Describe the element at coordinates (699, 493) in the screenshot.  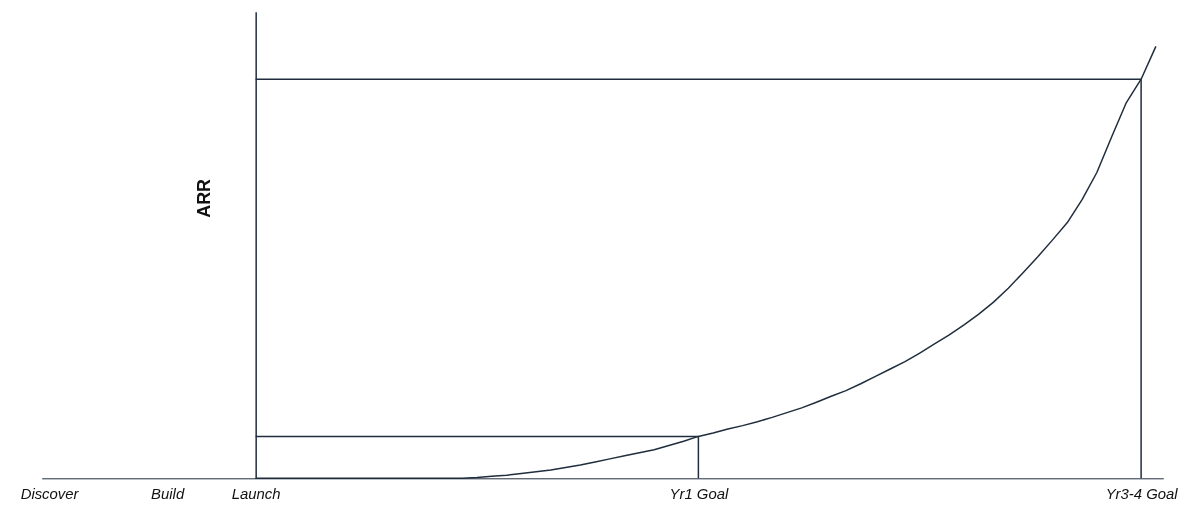
I see `x-tick-label: Yr1 Goal` at that location.